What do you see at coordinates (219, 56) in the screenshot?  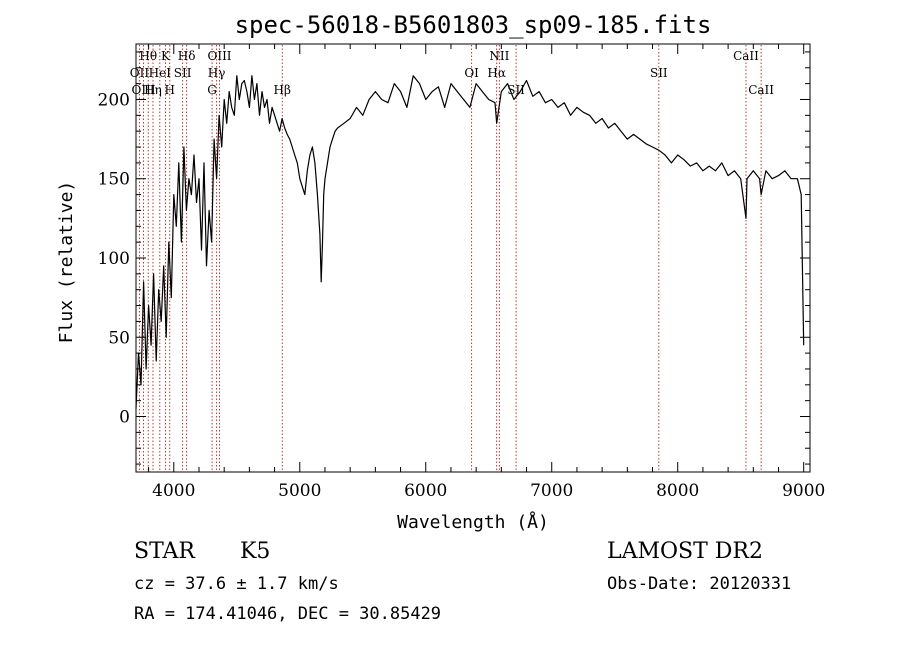 I see `line-label-9: OIII` at bounding box center [219, 56].